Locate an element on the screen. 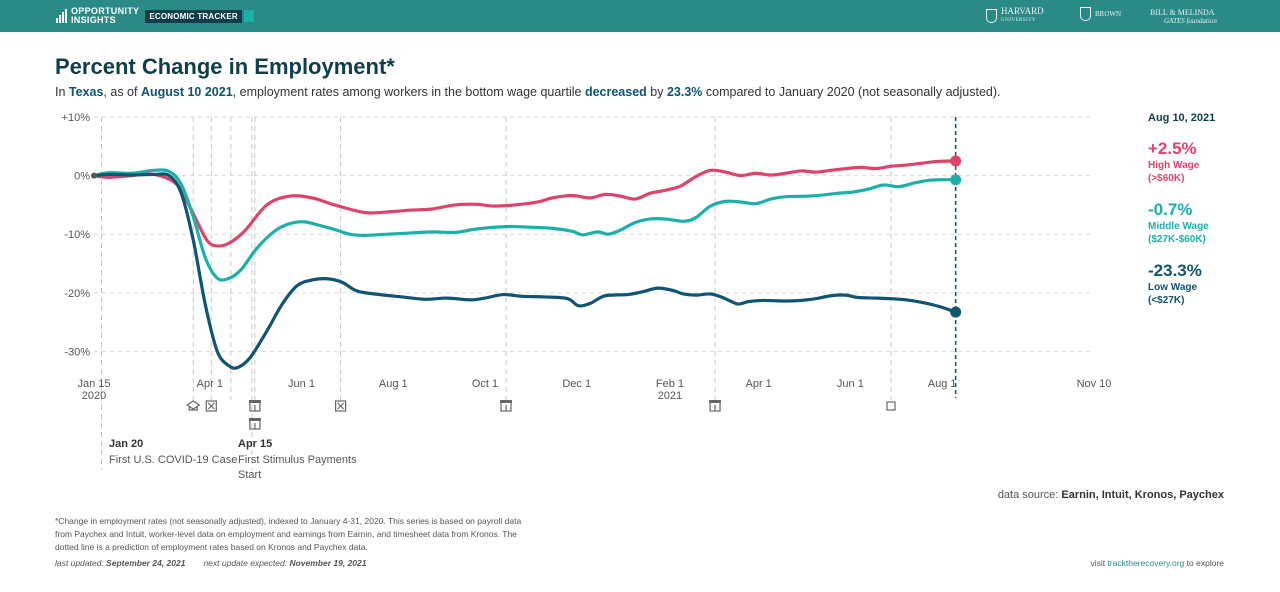  harvard-logo: HARVARD UNIVERSITY is located at coordinates (1015, 16).